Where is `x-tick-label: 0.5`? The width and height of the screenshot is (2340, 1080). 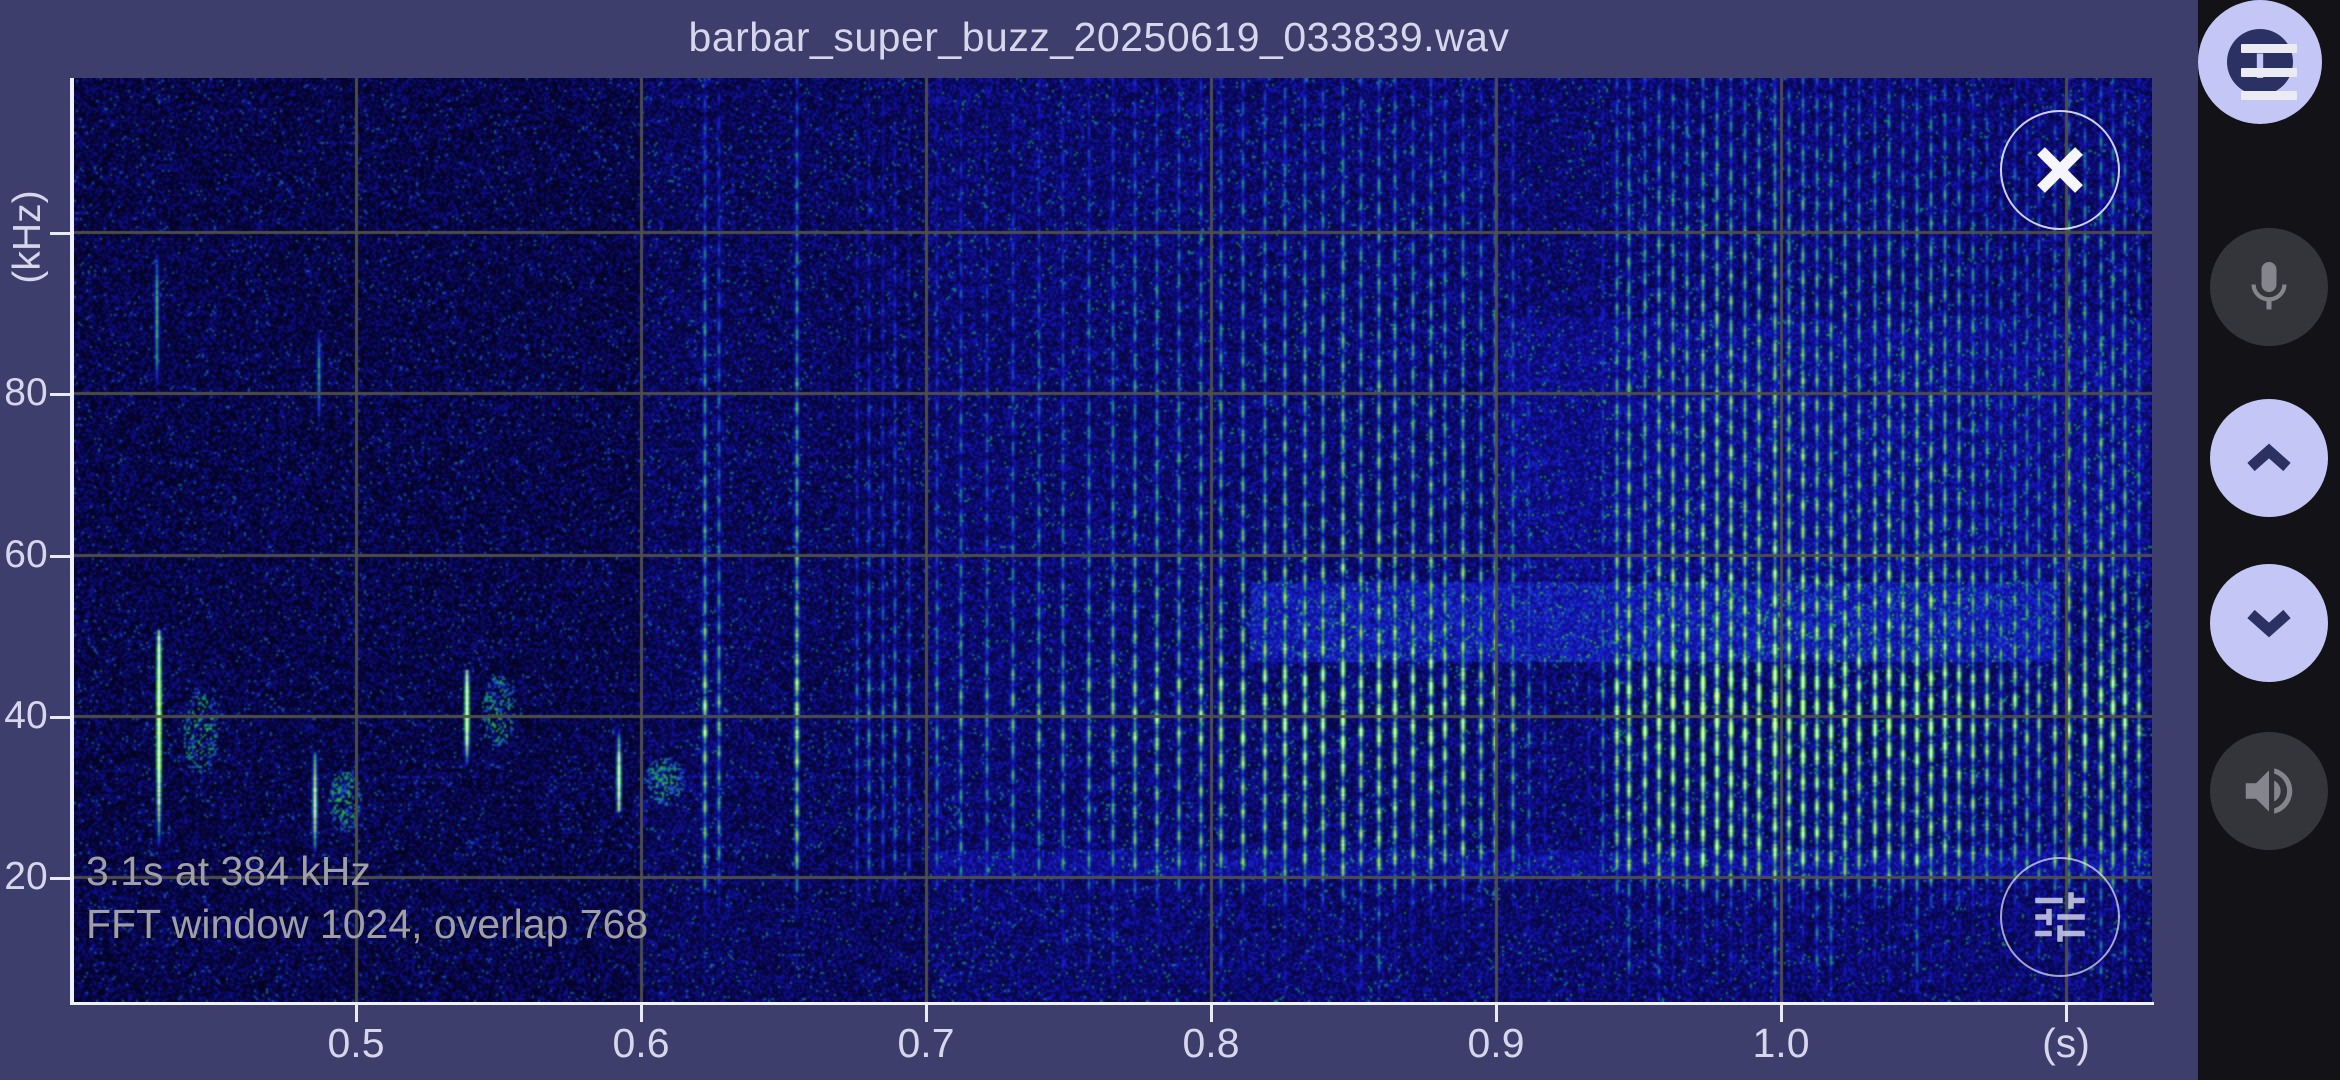
x-tick-label: 0.5 is located at coordinates (356, 1043).